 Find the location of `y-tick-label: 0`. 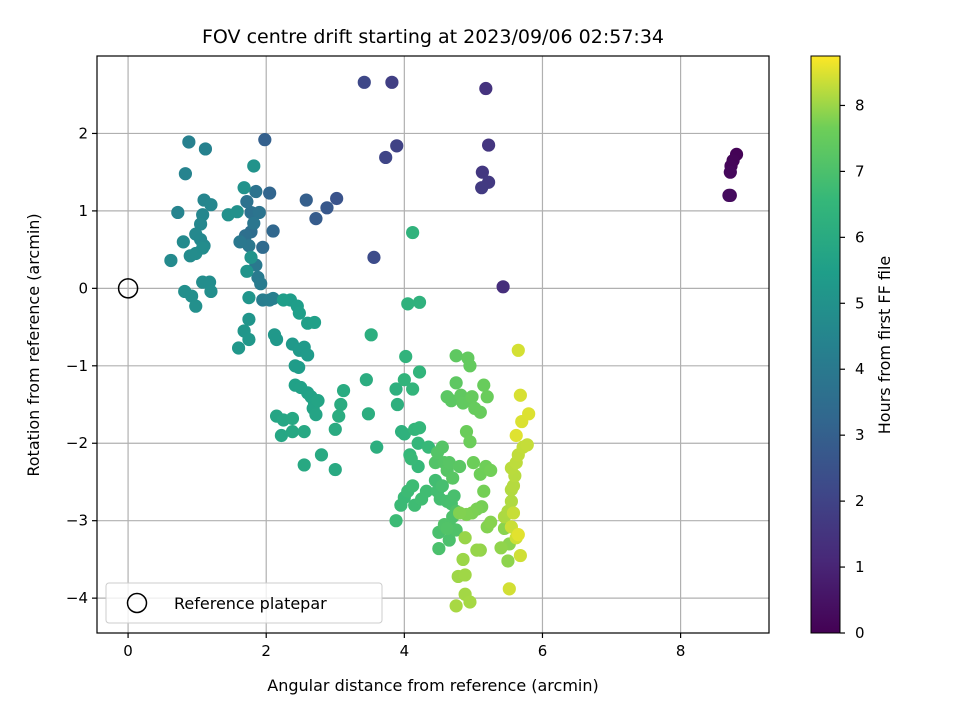

y-tick-label: 0 is located at coordinates (83, 288).